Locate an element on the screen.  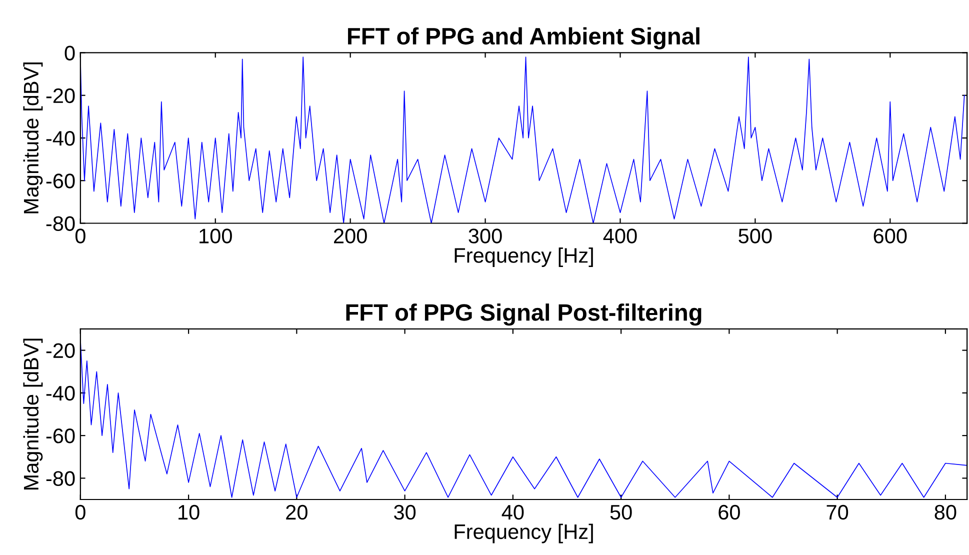
x-tick-label: 30 is located at coordinates (405, 512).